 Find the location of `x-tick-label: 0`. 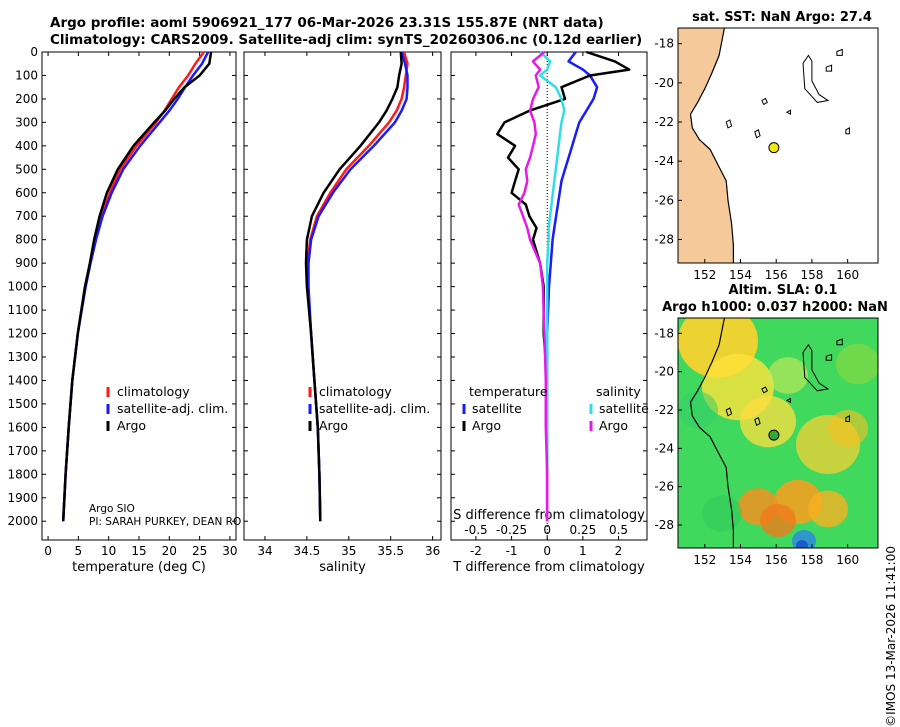

x-tick-label: 0 is located at coordinates (48, 551).